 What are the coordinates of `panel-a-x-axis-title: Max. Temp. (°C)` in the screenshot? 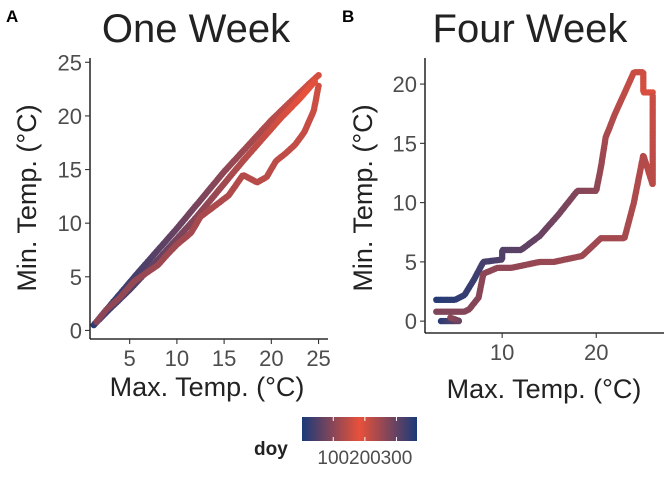 It's located at (207, 387).